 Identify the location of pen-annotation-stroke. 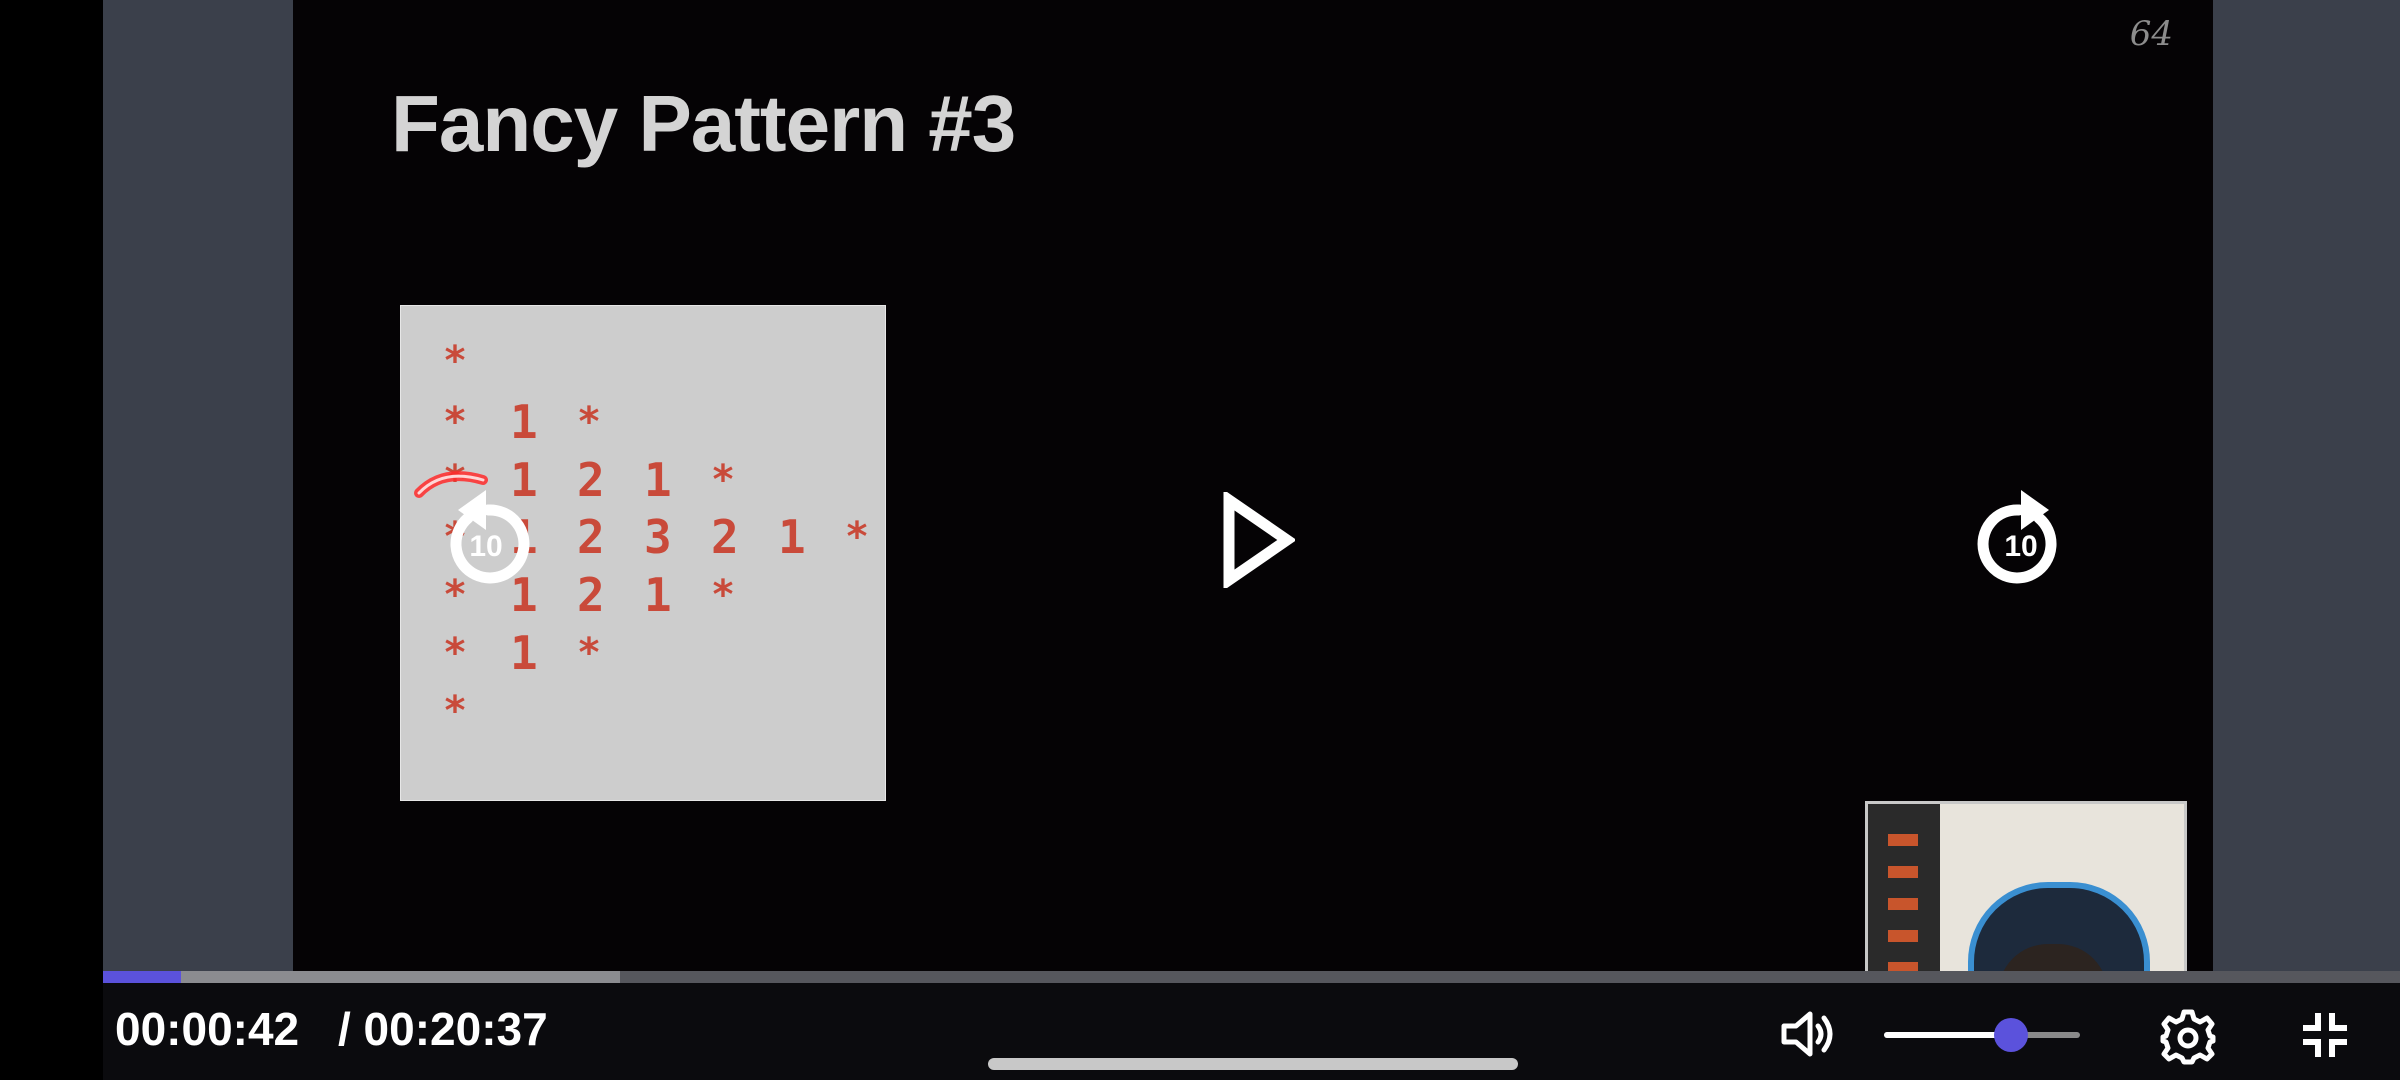
(451, 484).